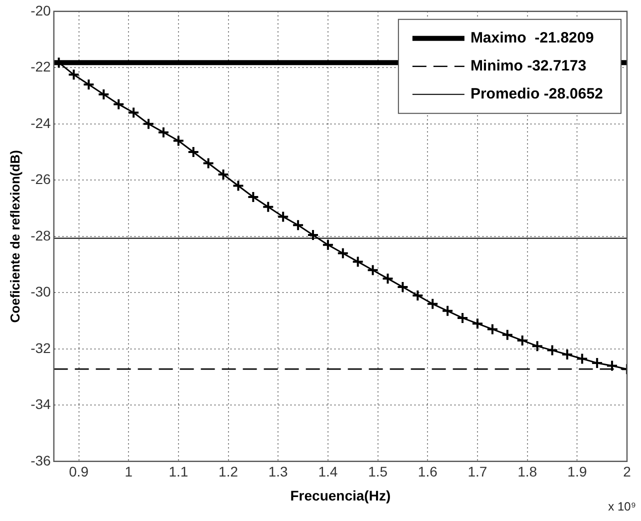 Image resolution: width=641 pixels, height=521 pixels. I want to click on x-tick-label: 1.4, so click(328, 472).